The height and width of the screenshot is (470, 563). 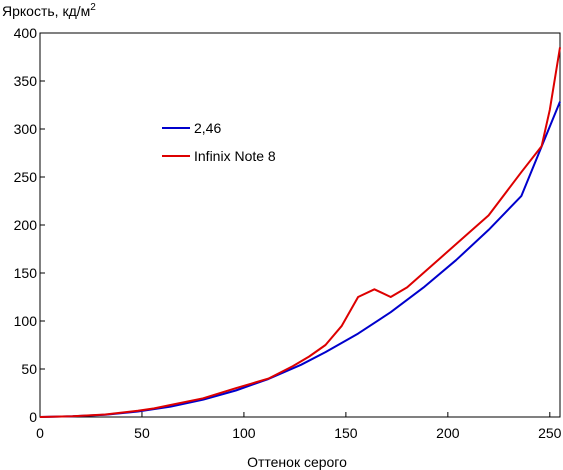 What do you see at coordinates (297, 462) in the screenshot?
I see `x-axis-label: Оттенок серого` at bounding box center [297, 462].